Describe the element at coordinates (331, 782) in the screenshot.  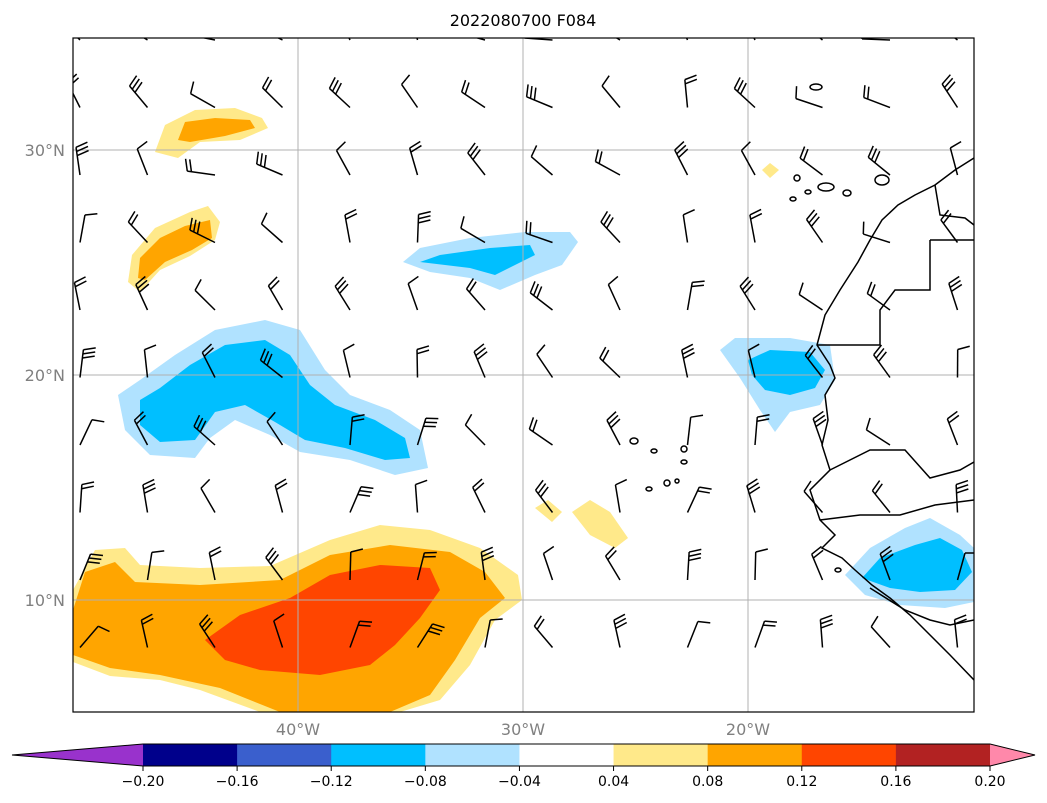
I see `colorbar-tick-label: −0.12` at that location.